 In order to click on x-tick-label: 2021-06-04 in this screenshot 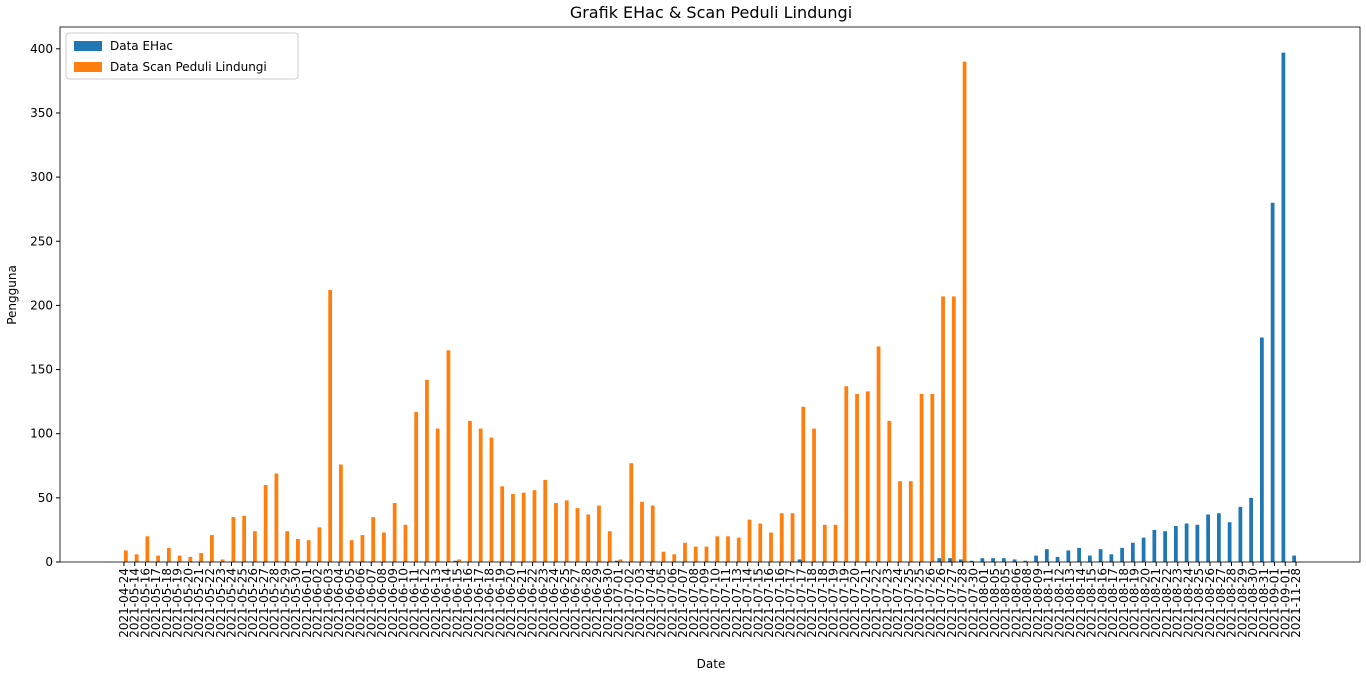, I will do `click(339, 603)`.